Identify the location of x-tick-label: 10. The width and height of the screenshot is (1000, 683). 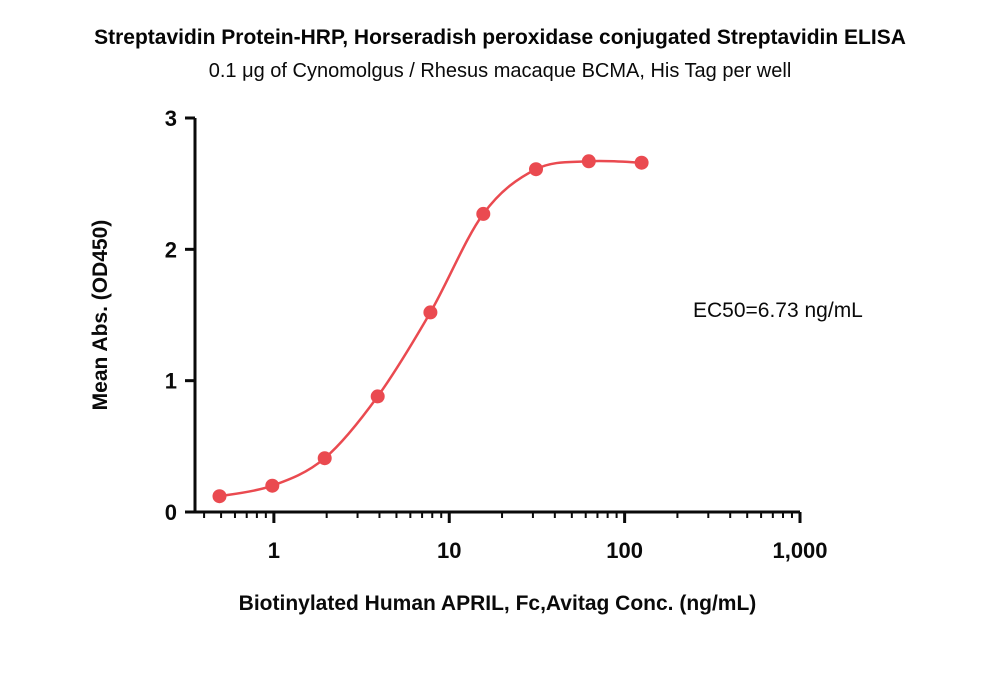
(449, 550).